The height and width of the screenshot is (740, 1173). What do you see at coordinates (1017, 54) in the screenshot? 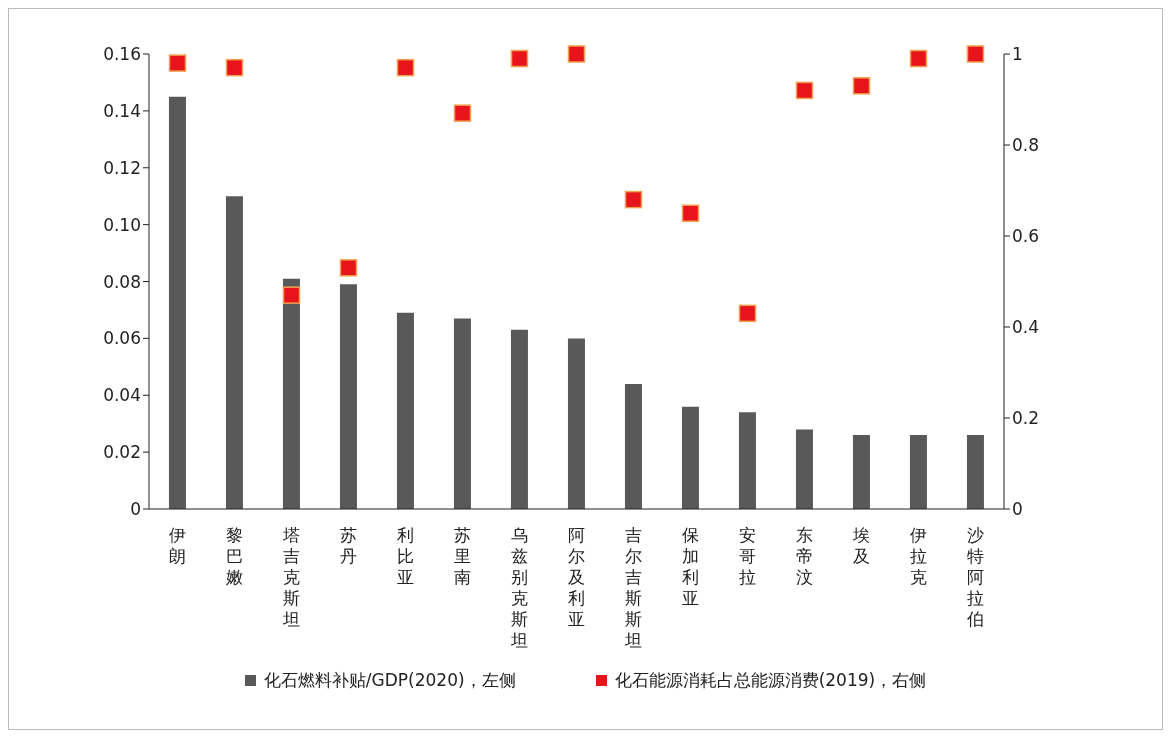
I see `y2-tick-label: 1` at bounding box center [1017, 54].